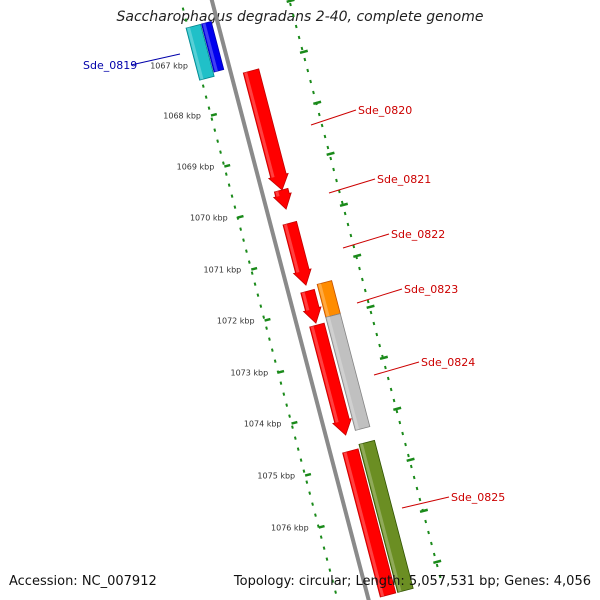  I want to click on axis-label: 1067 kbp, so click(169, 66).